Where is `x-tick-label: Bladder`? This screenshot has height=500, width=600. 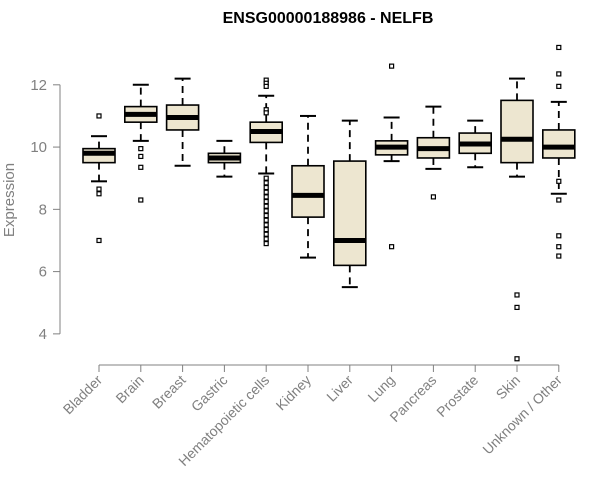 x-tick-label: Bladder is located at coordinates (83, 395).